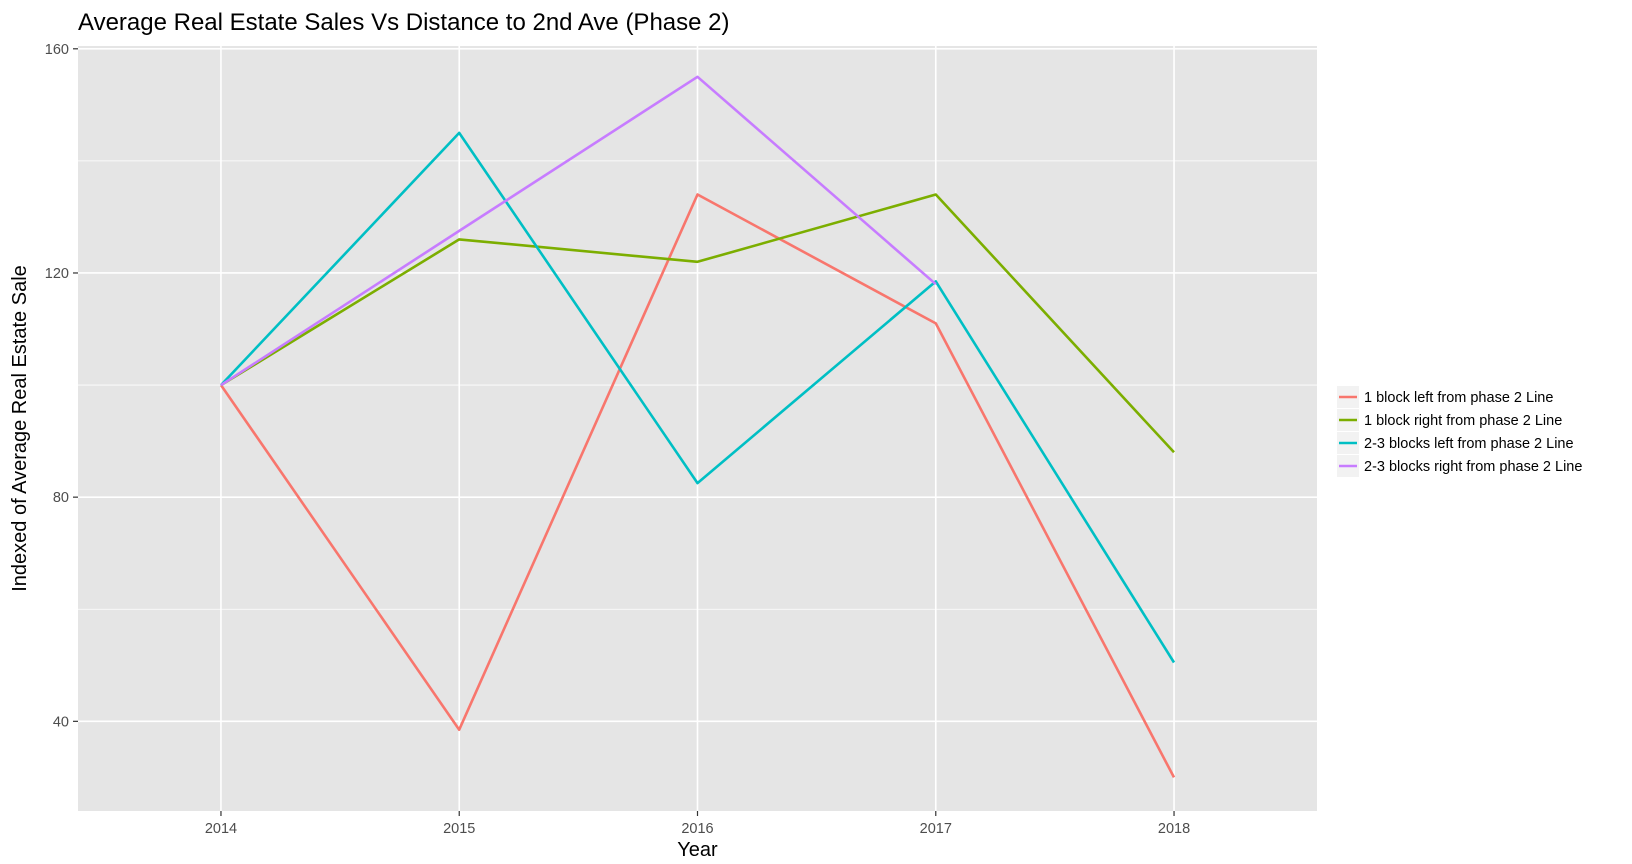 The height and width of the screenshot is (864, 1632). I want to click on legend-label-1: 1 block left from phase 2 Line, so click(1458, 398).